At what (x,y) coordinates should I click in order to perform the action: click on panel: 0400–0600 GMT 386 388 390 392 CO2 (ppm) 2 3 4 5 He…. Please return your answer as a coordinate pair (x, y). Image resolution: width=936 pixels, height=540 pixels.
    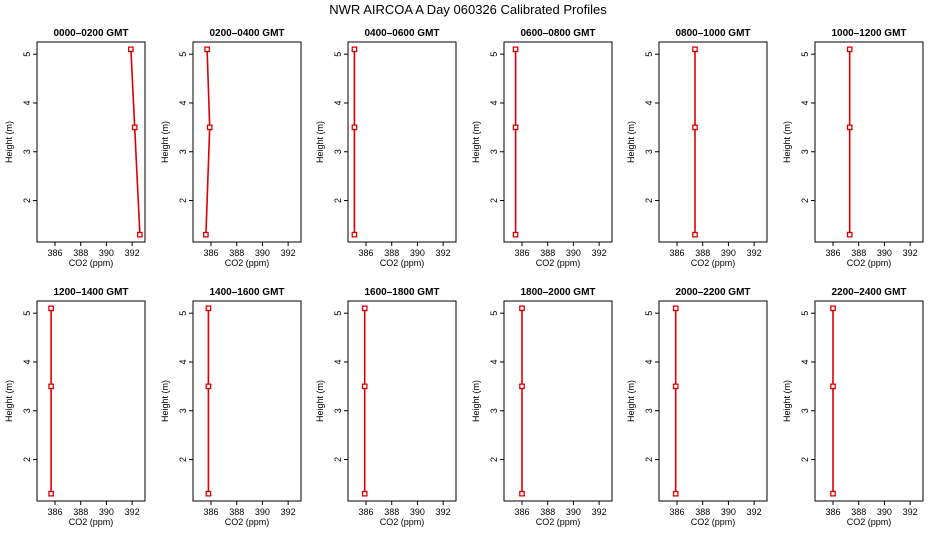
    Looking at the image, I should click on (386, 148).